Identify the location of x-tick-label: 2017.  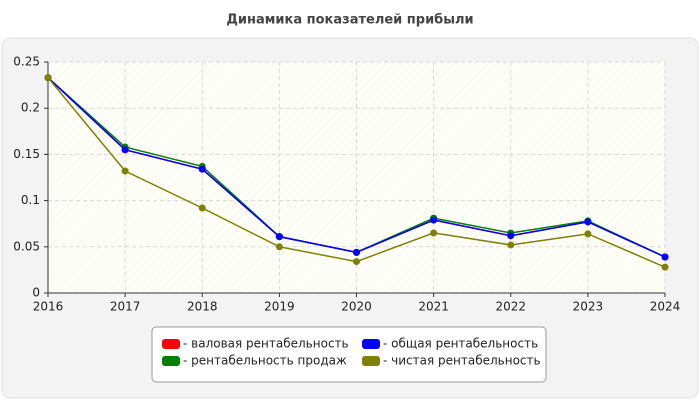
(125, 307).